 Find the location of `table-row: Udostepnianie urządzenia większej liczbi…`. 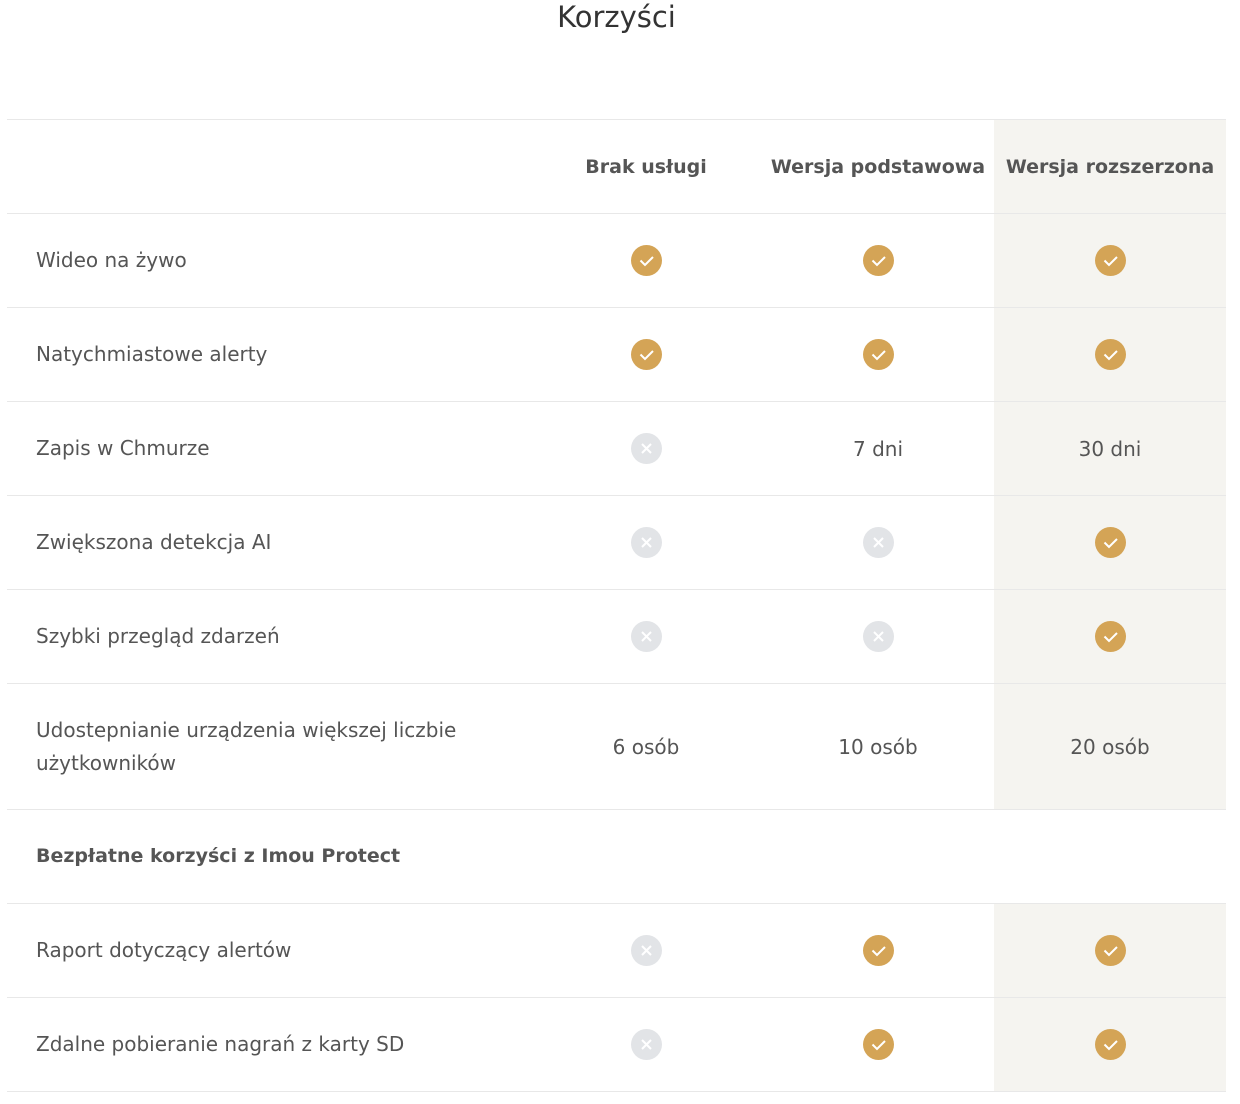

table-row: Udostepnianie urządzenia większej liczbi… is located at coordinates (616, 746).